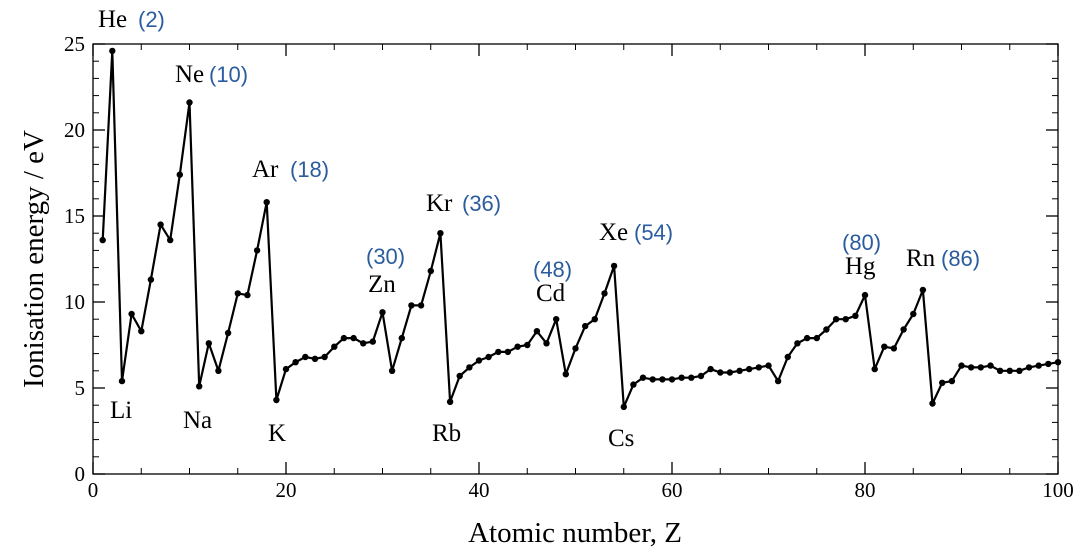 This screenshot has width=1082, height=555. What do you see at coordinates (385, 256) in the screenshot?
I see `annotation-zn-number: (30)` at bounding box center [385, 256].